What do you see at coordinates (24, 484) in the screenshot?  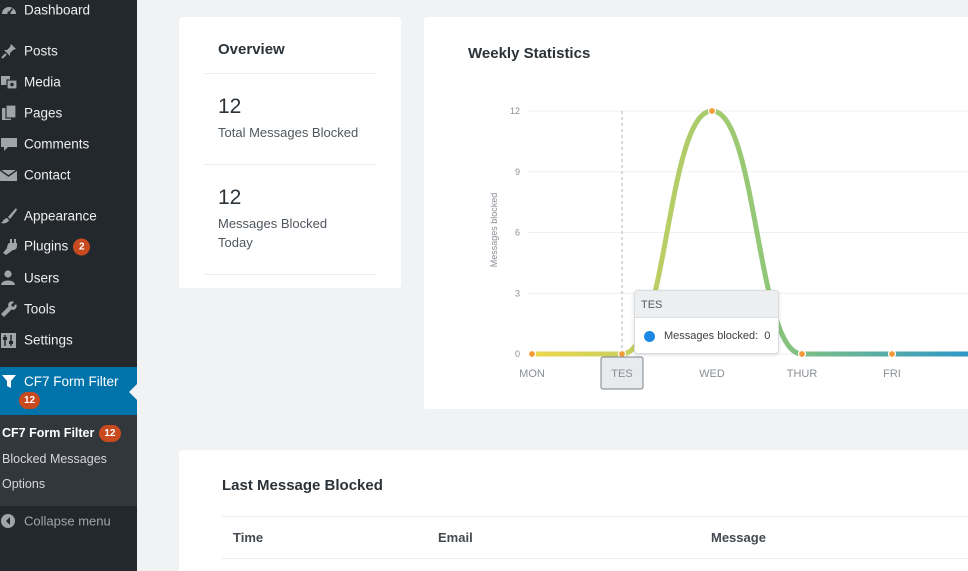 I see `submenu-item-options: Options` at bounding box center [24, 484].